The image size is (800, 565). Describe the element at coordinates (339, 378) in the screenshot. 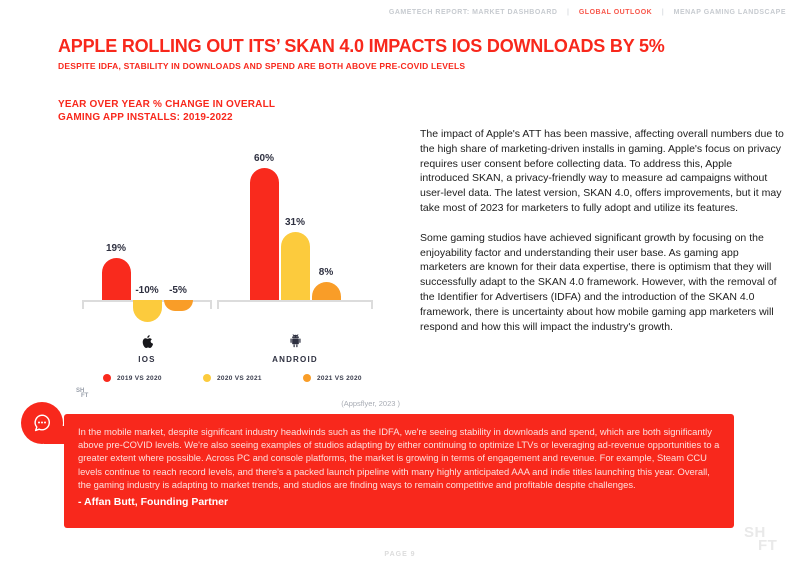

I see `legend-label: 2021 VS 2020` at that location.